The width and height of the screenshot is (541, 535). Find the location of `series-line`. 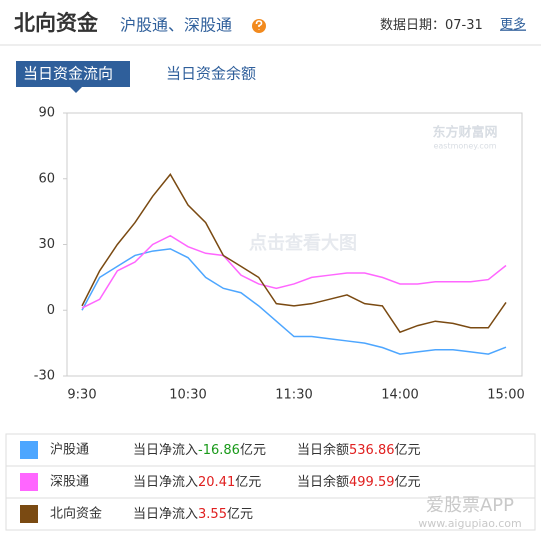

series-line is located at coordinates (294, 271).